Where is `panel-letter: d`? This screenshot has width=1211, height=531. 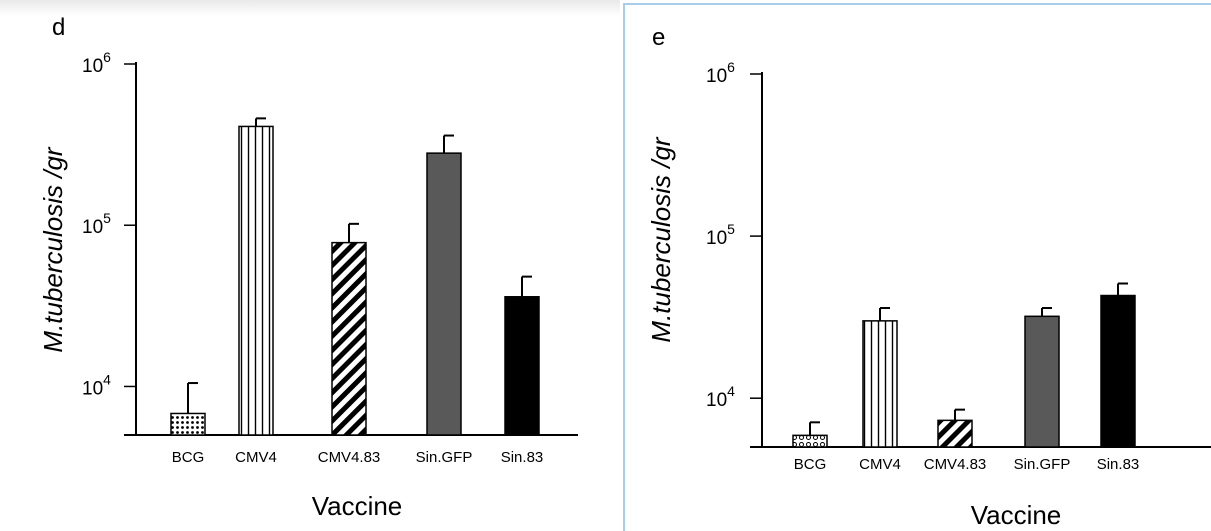
panel-letter: d is located at coordinates (58, 27).